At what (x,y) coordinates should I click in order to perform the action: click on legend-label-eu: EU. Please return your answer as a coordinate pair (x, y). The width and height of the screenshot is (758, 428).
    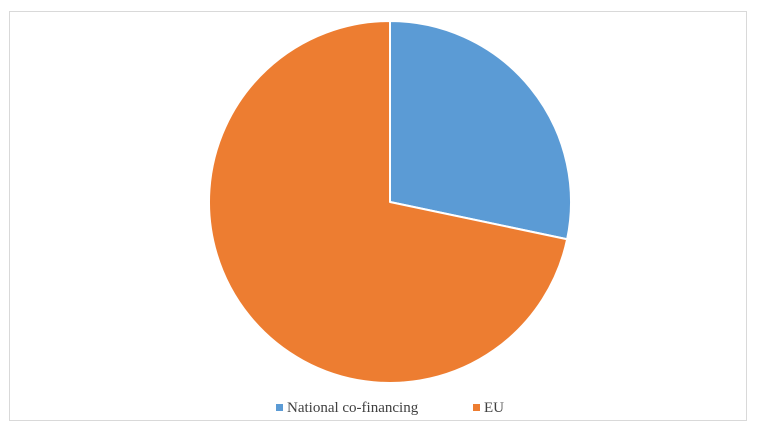
    Looking at the image, I should click on (494, 408).